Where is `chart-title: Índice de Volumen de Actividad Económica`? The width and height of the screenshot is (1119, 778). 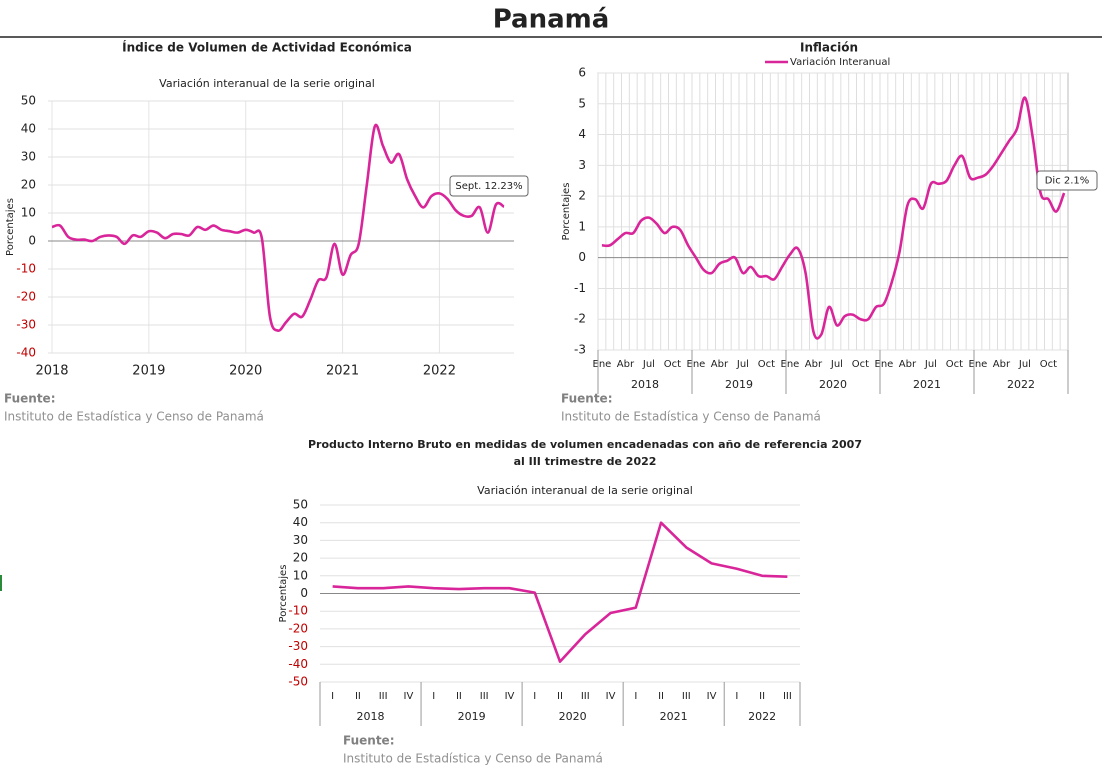
chart-title: Índice de Volumen de Actividad Económica is located at coordinates (267, 47).